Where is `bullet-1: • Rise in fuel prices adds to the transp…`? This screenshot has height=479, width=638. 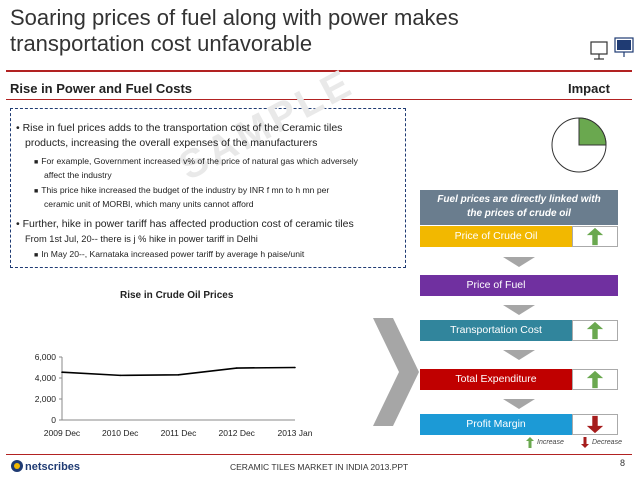 bullet-1: • Rise in fuel prices adds to the transp… is located at coordinates (208, 136).